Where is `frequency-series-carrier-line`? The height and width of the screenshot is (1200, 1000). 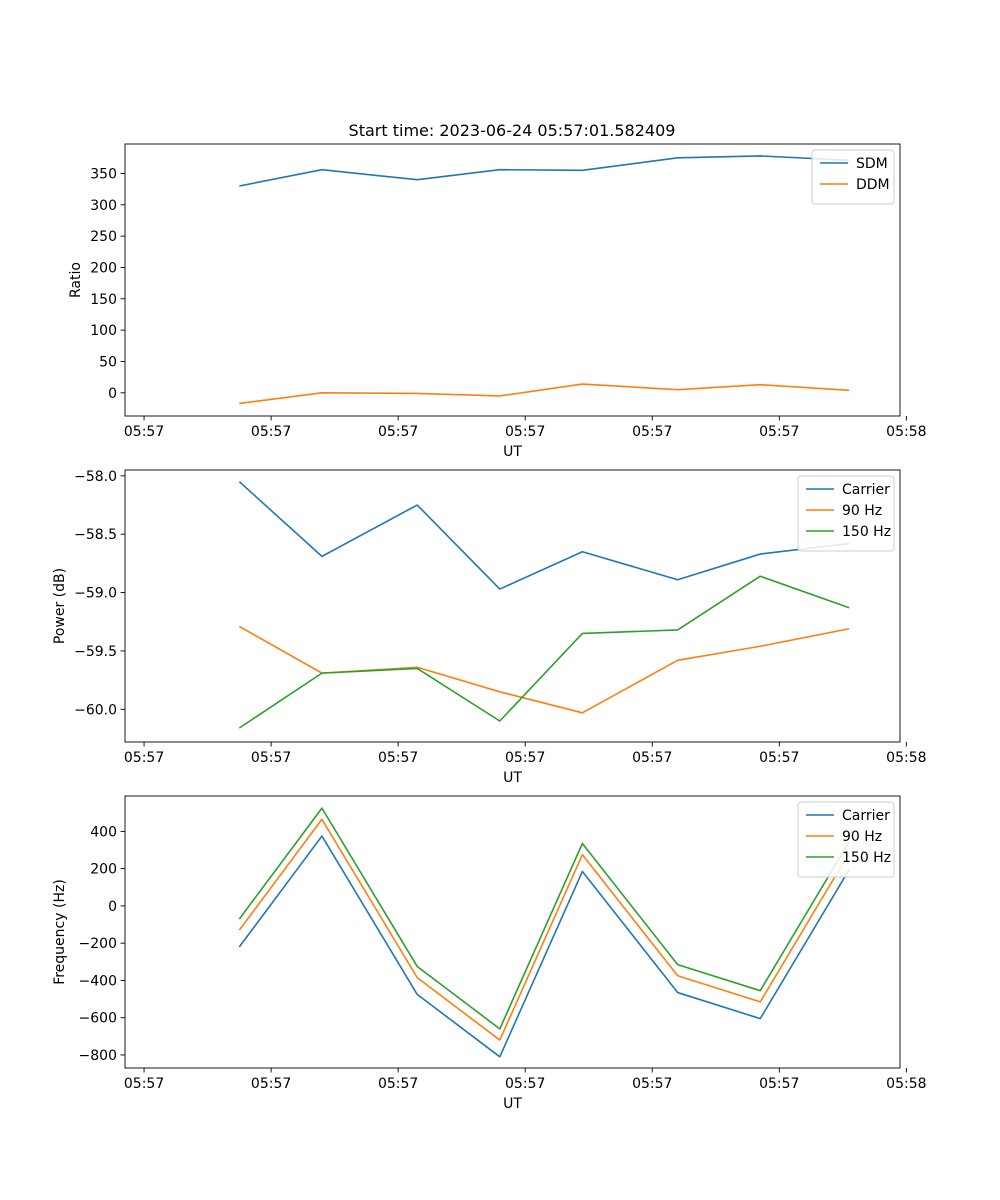 frequency-series-carrier-line is located at coordinates (544, 946).